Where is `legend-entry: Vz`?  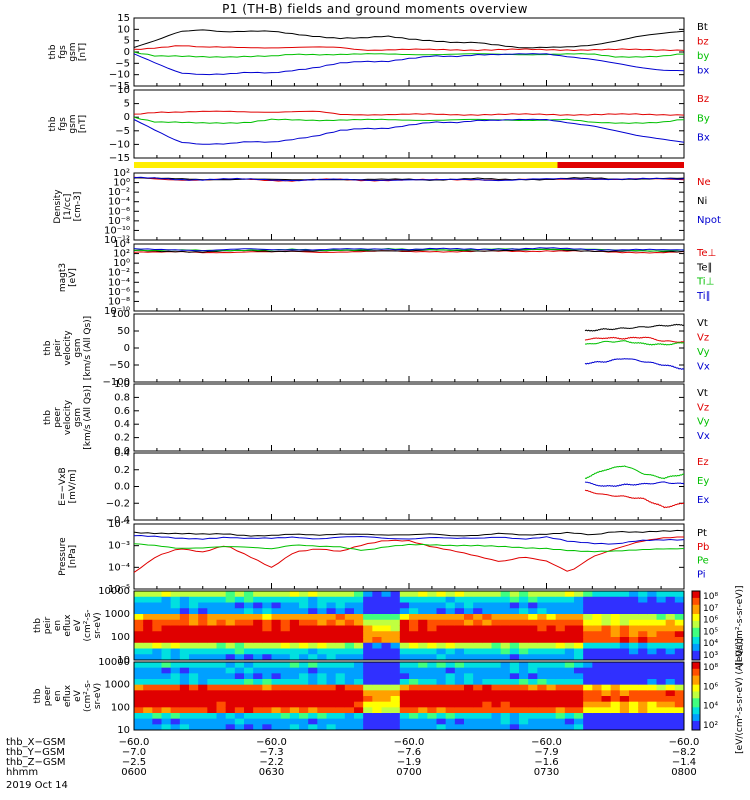 legend-entry: Vz is located at coordinates (703, 407).